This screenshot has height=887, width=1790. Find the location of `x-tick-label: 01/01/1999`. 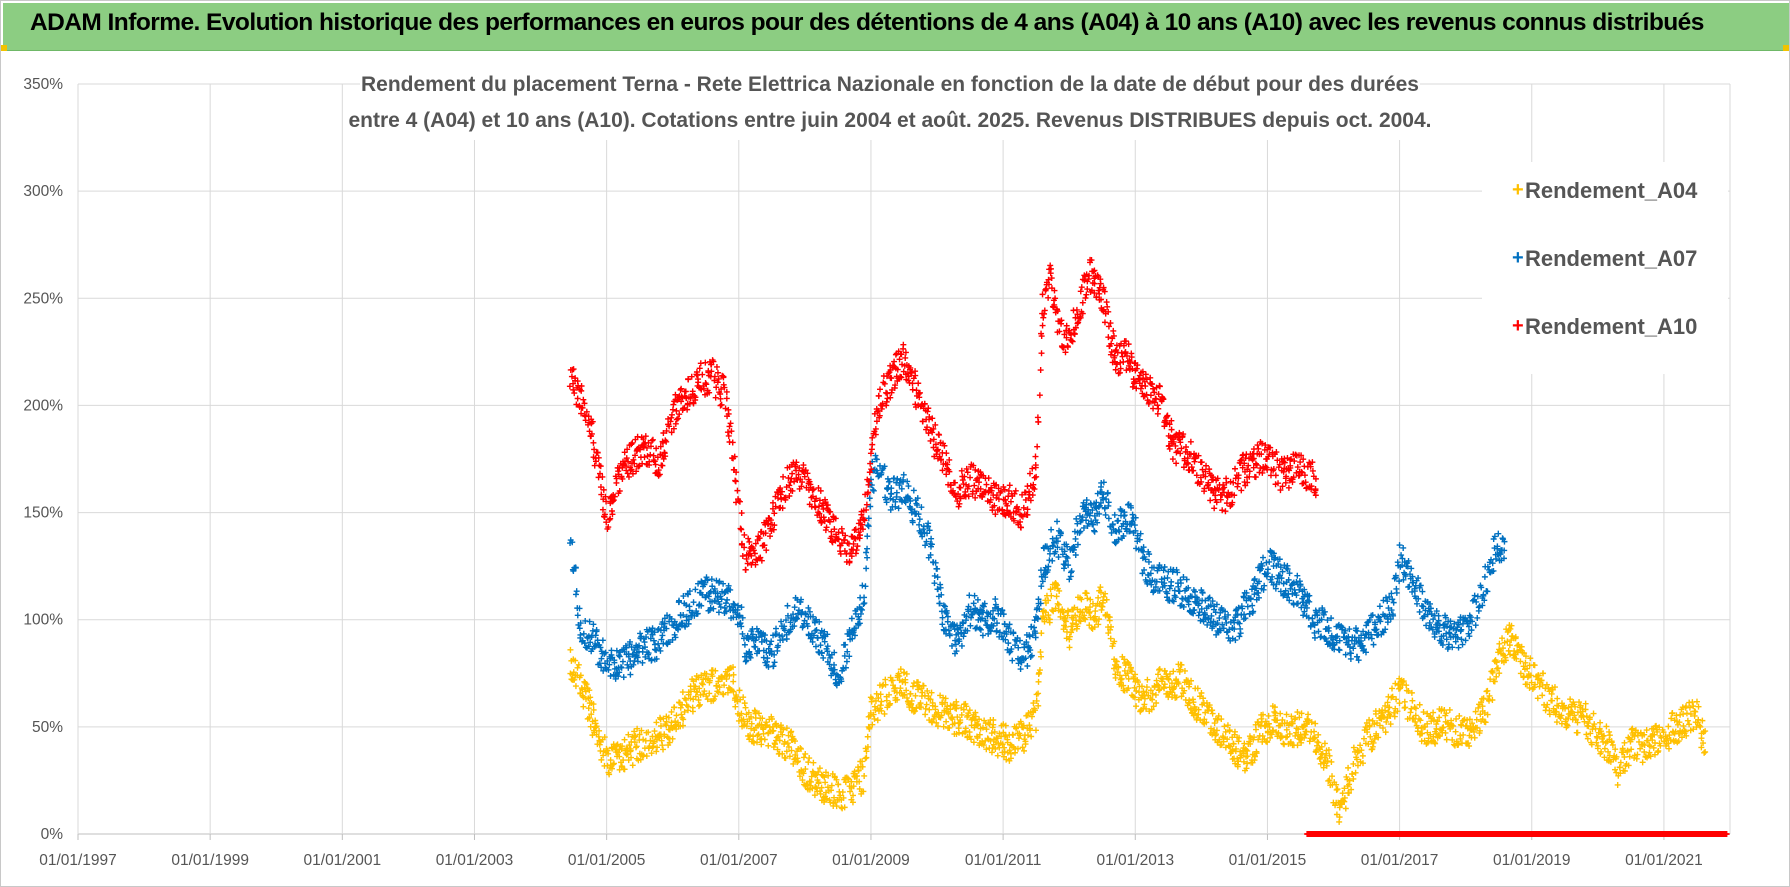

x-tick-label: 01/01/1999 is located at coordinates (210, 860).